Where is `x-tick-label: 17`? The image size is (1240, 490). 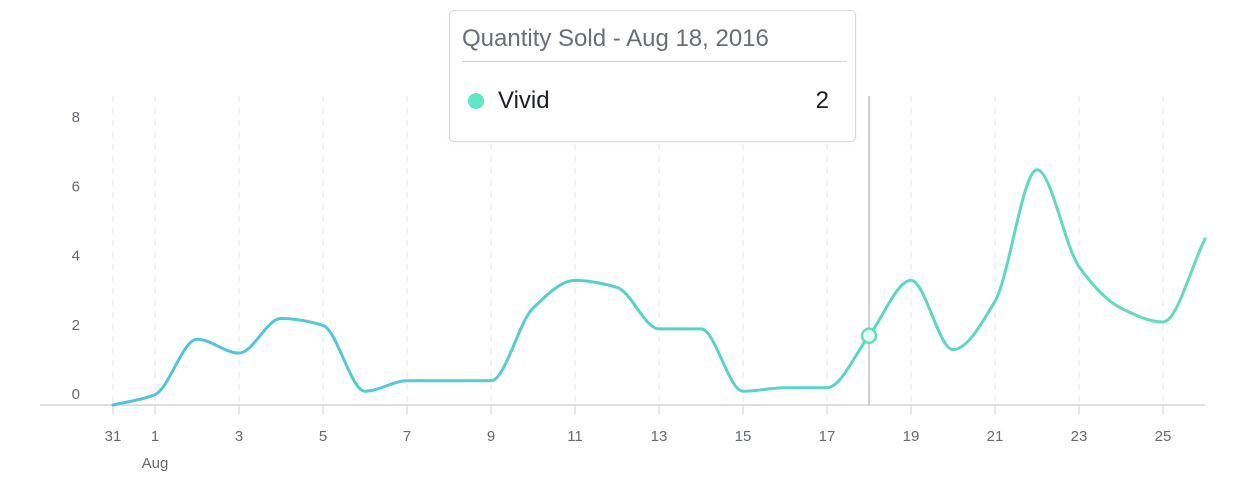 x-tick-label: 17 is located at coordinates (827, 436).